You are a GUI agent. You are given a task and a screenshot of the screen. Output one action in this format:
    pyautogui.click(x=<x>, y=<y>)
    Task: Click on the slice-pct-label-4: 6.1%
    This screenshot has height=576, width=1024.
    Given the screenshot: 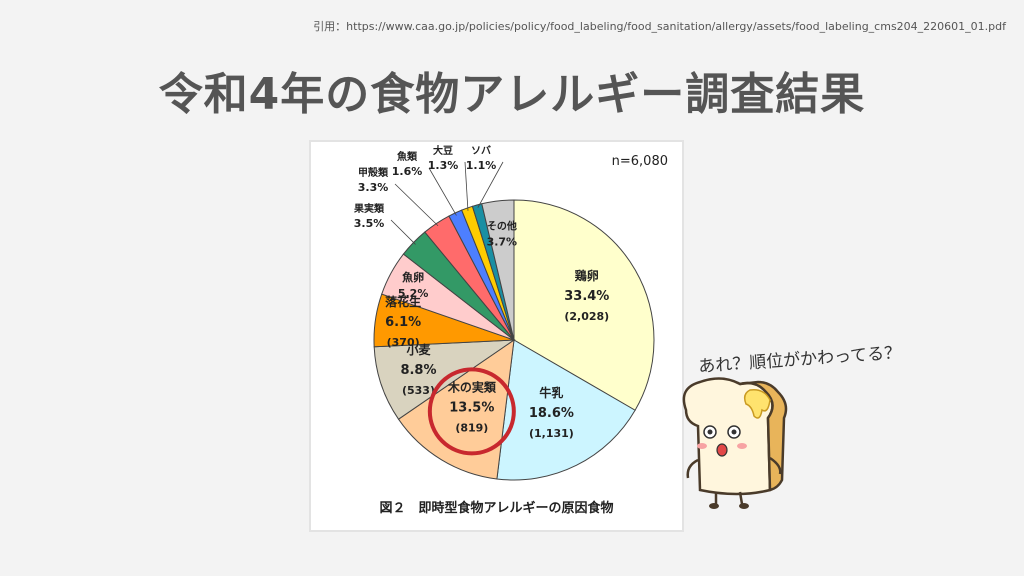 What is the action you would take?
    pyautogui.click(x=403, y=322)
    